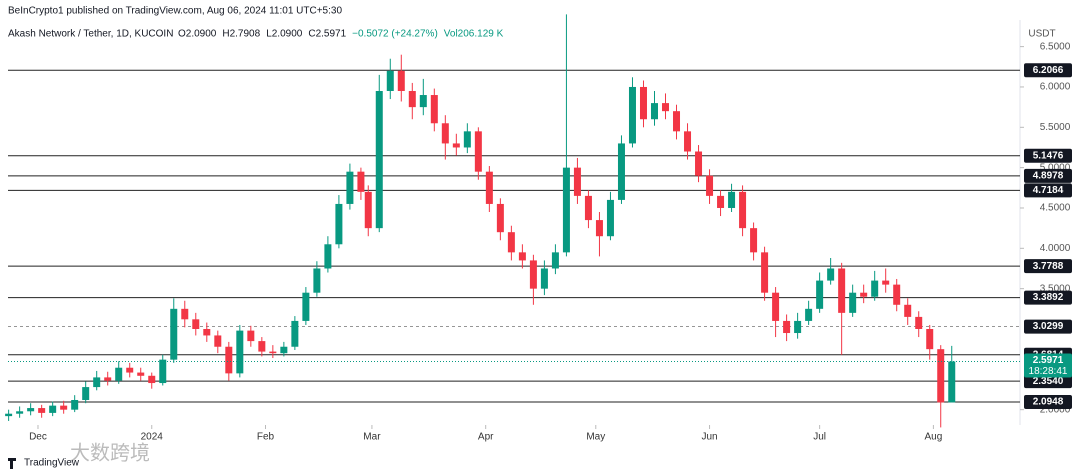  I want to click on y-tick-label: 6.0000, so click(1055, 87).